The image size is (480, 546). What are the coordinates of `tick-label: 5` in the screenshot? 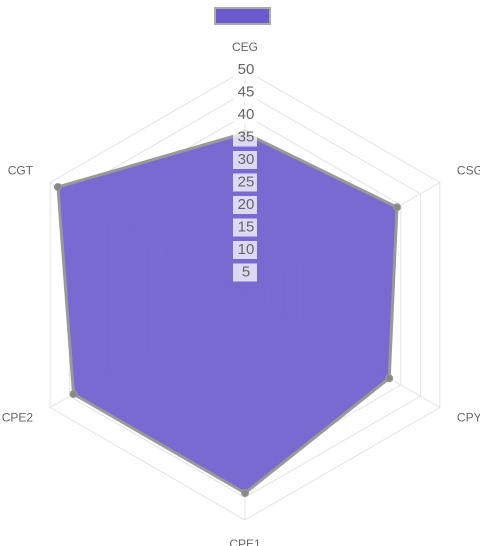 It's located at (246, 271).